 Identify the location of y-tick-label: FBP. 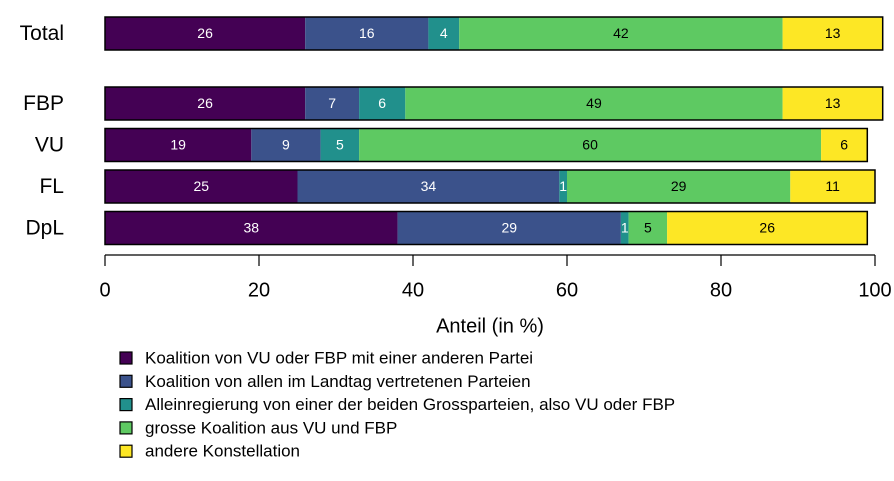
(43, 103).